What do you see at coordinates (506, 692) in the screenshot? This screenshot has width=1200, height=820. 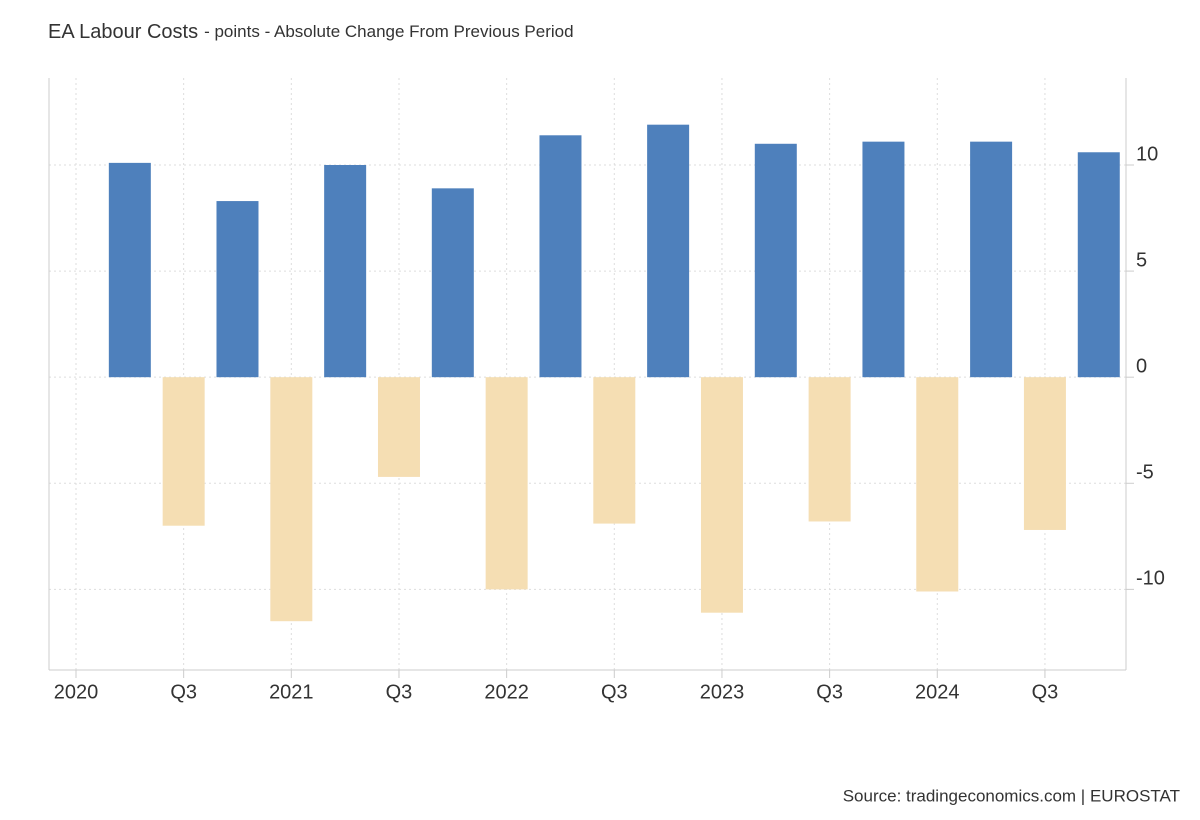 I see `x-tick-label: 2022` at bounding box center [506, 692].